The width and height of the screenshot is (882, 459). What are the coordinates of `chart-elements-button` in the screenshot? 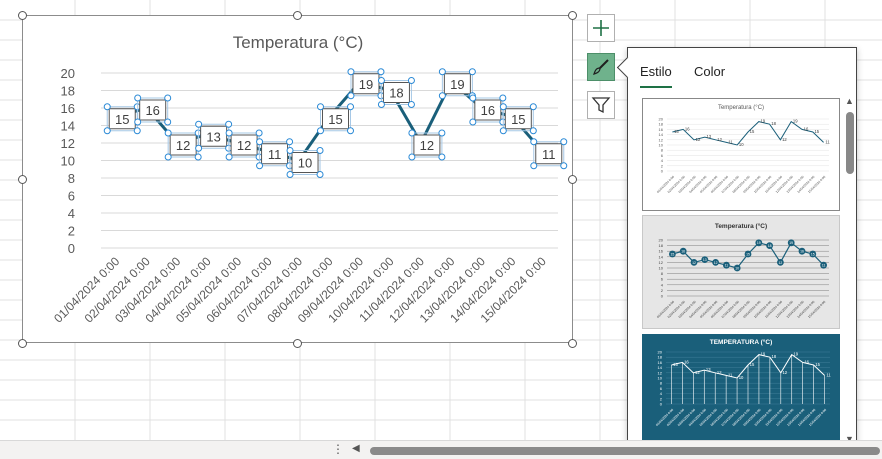 It's located at (601, 28).